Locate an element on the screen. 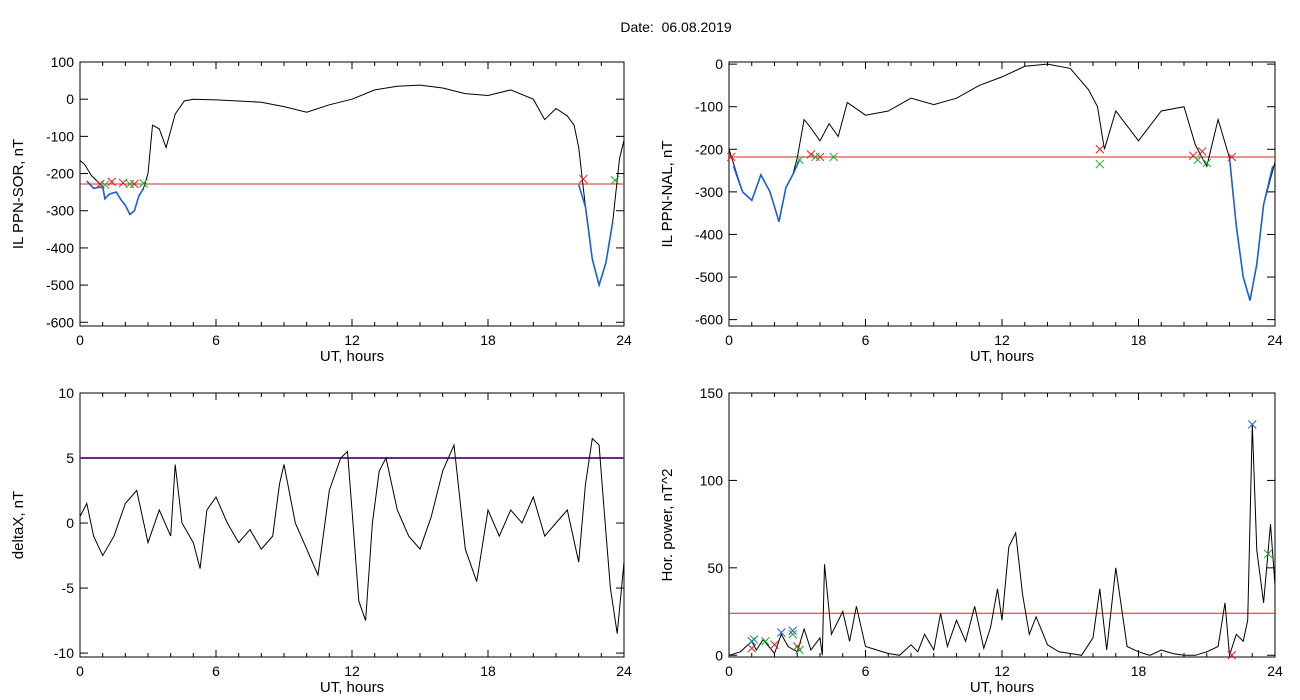  y-tick-label: 150 is located at coordinates (712, 393).